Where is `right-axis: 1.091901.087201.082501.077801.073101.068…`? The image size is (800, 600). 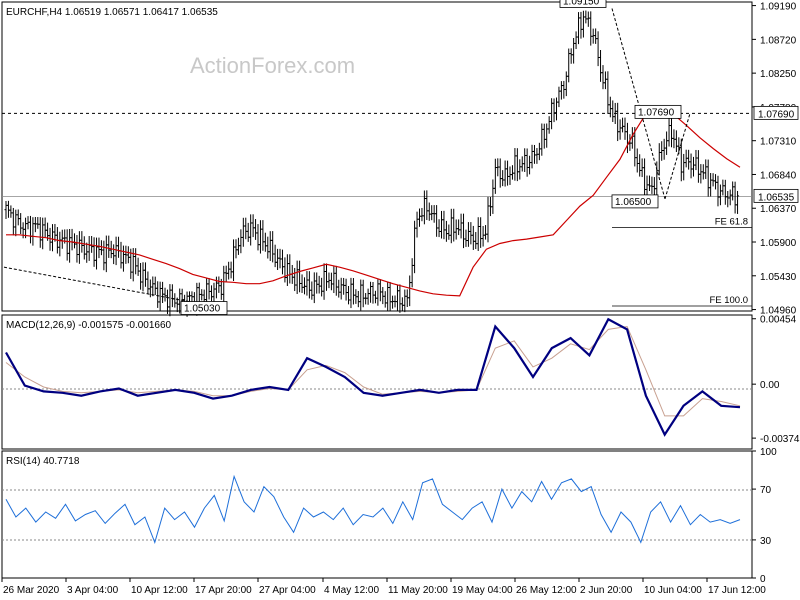
right-axis: 1.091901.087201.082501.077801.073101.068… is located at coordinates (776, 293).